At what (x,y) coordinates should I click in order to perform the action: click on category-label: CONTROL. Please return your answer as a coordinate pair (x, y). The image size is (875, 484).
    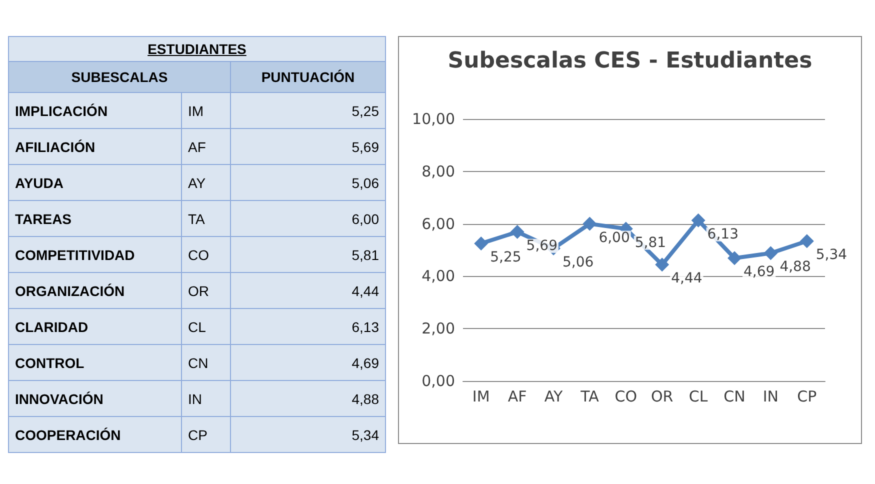
    Looking at the image, I should click on (95, 362).